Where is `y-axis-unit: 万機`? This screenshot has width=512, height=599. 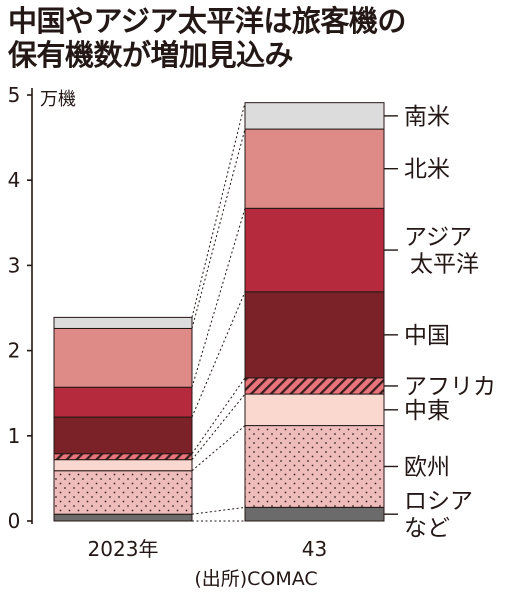 y-axis-unit: 万機 is located at coordinates (58, 99).